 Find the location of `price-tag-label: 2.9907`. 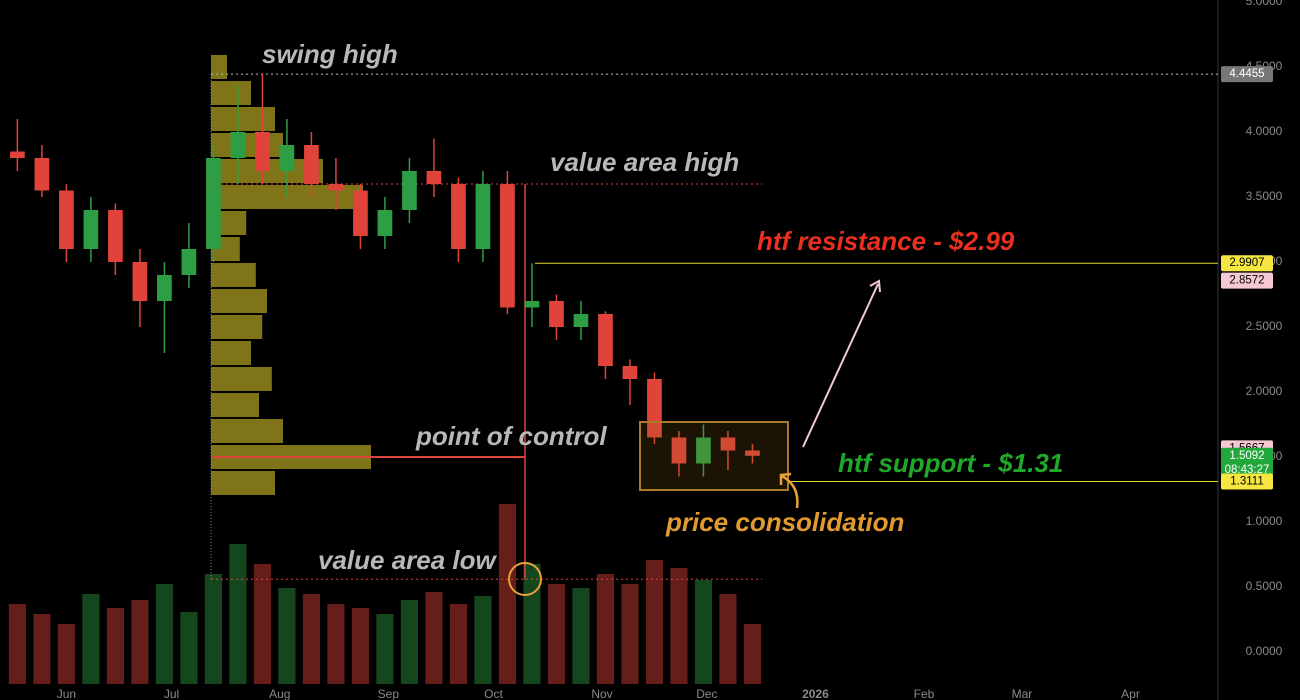

price-tag-label: 2.9907 is located at coordinates (1246, 263).